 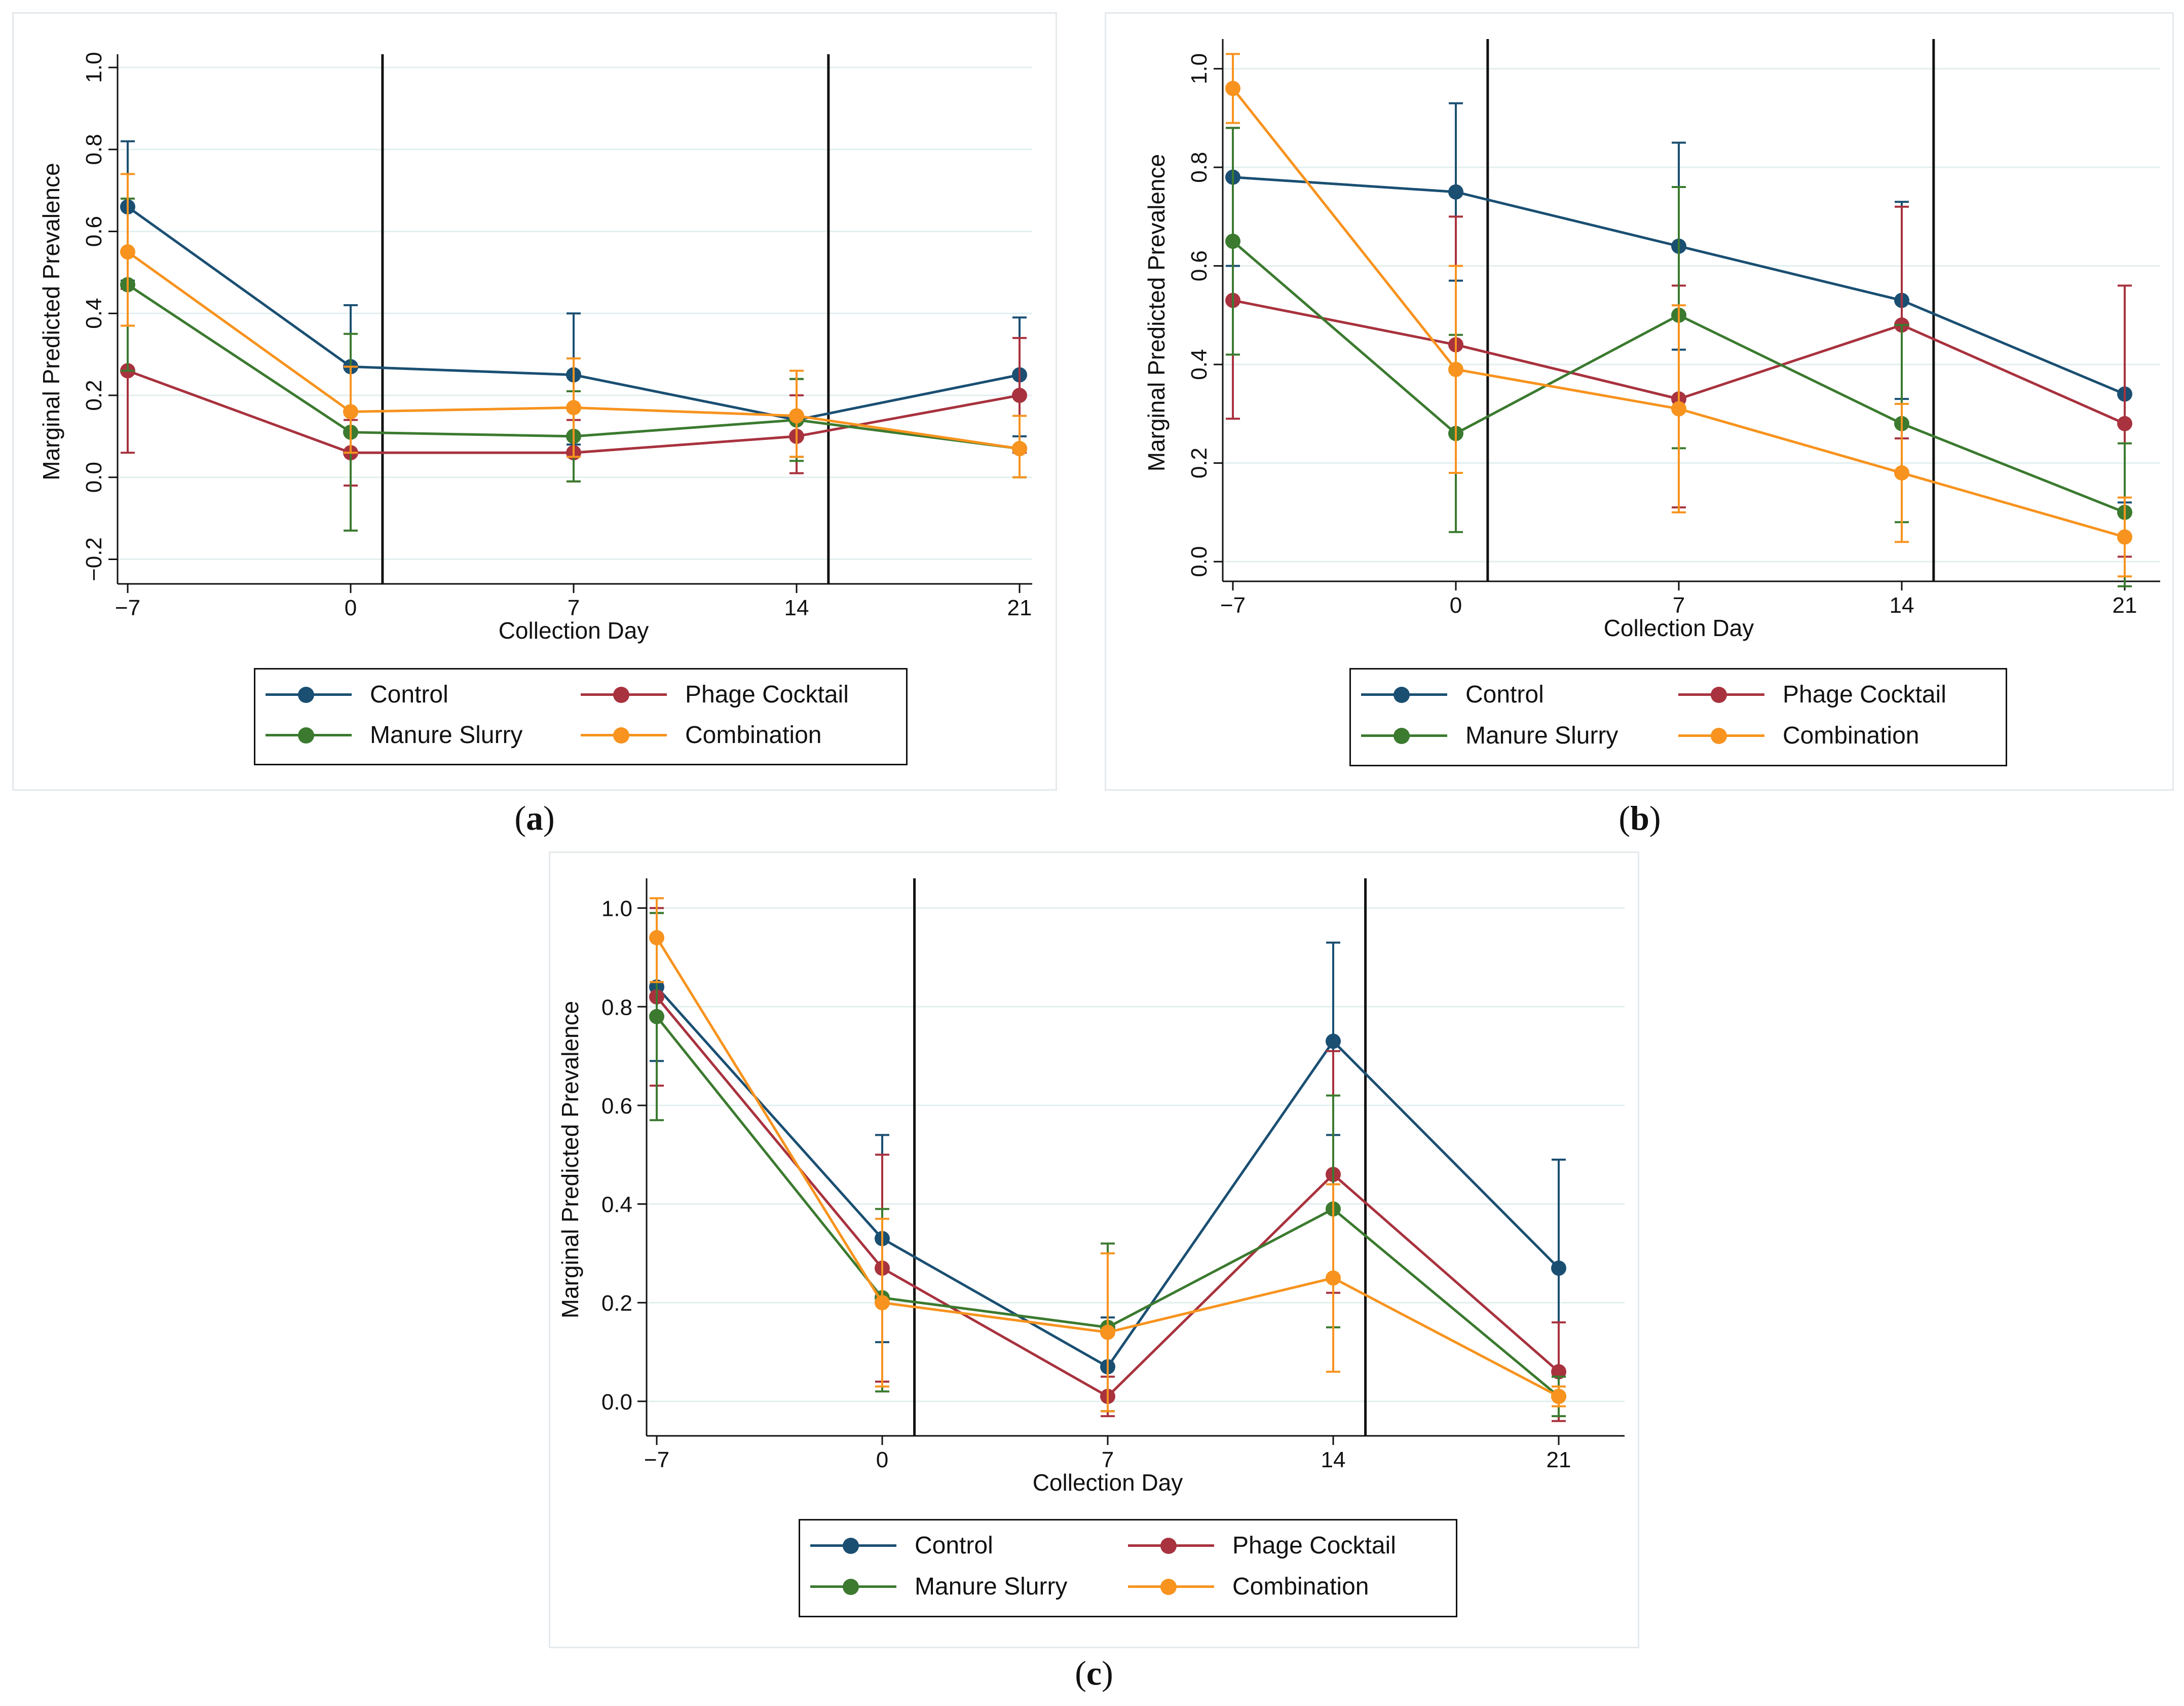 I want to click on chart-b-x-tick-label-3: 14, so click(x=1902, y=605).